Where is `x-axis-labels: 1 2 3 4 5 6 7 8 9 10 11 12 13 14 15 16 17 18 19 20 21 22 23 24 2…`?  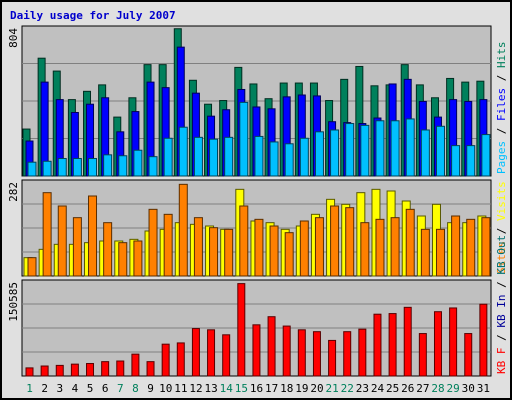
x-axis-labels: 1 2 3 4 5 6 7 8 9 10 11 12 13 14 15 16 17 18 19 20 21 22 23 24 2… is located at coordinates (258, 388).